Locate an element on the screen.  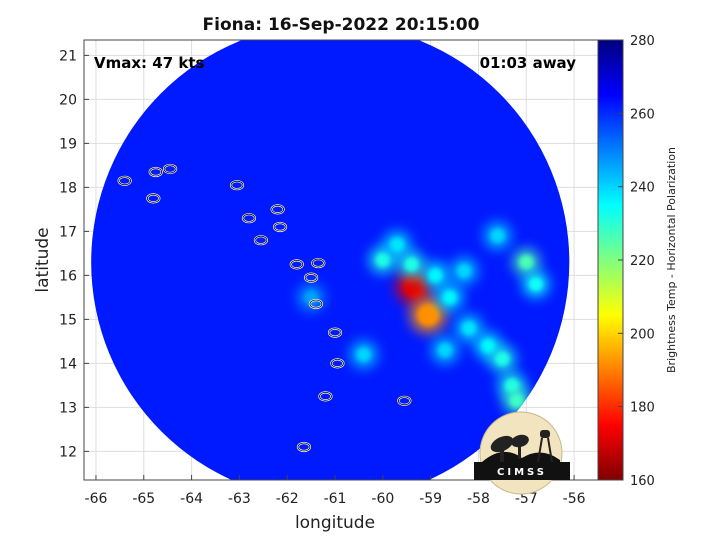
y-tick-label: 12 is located at coordinates (68, 452).